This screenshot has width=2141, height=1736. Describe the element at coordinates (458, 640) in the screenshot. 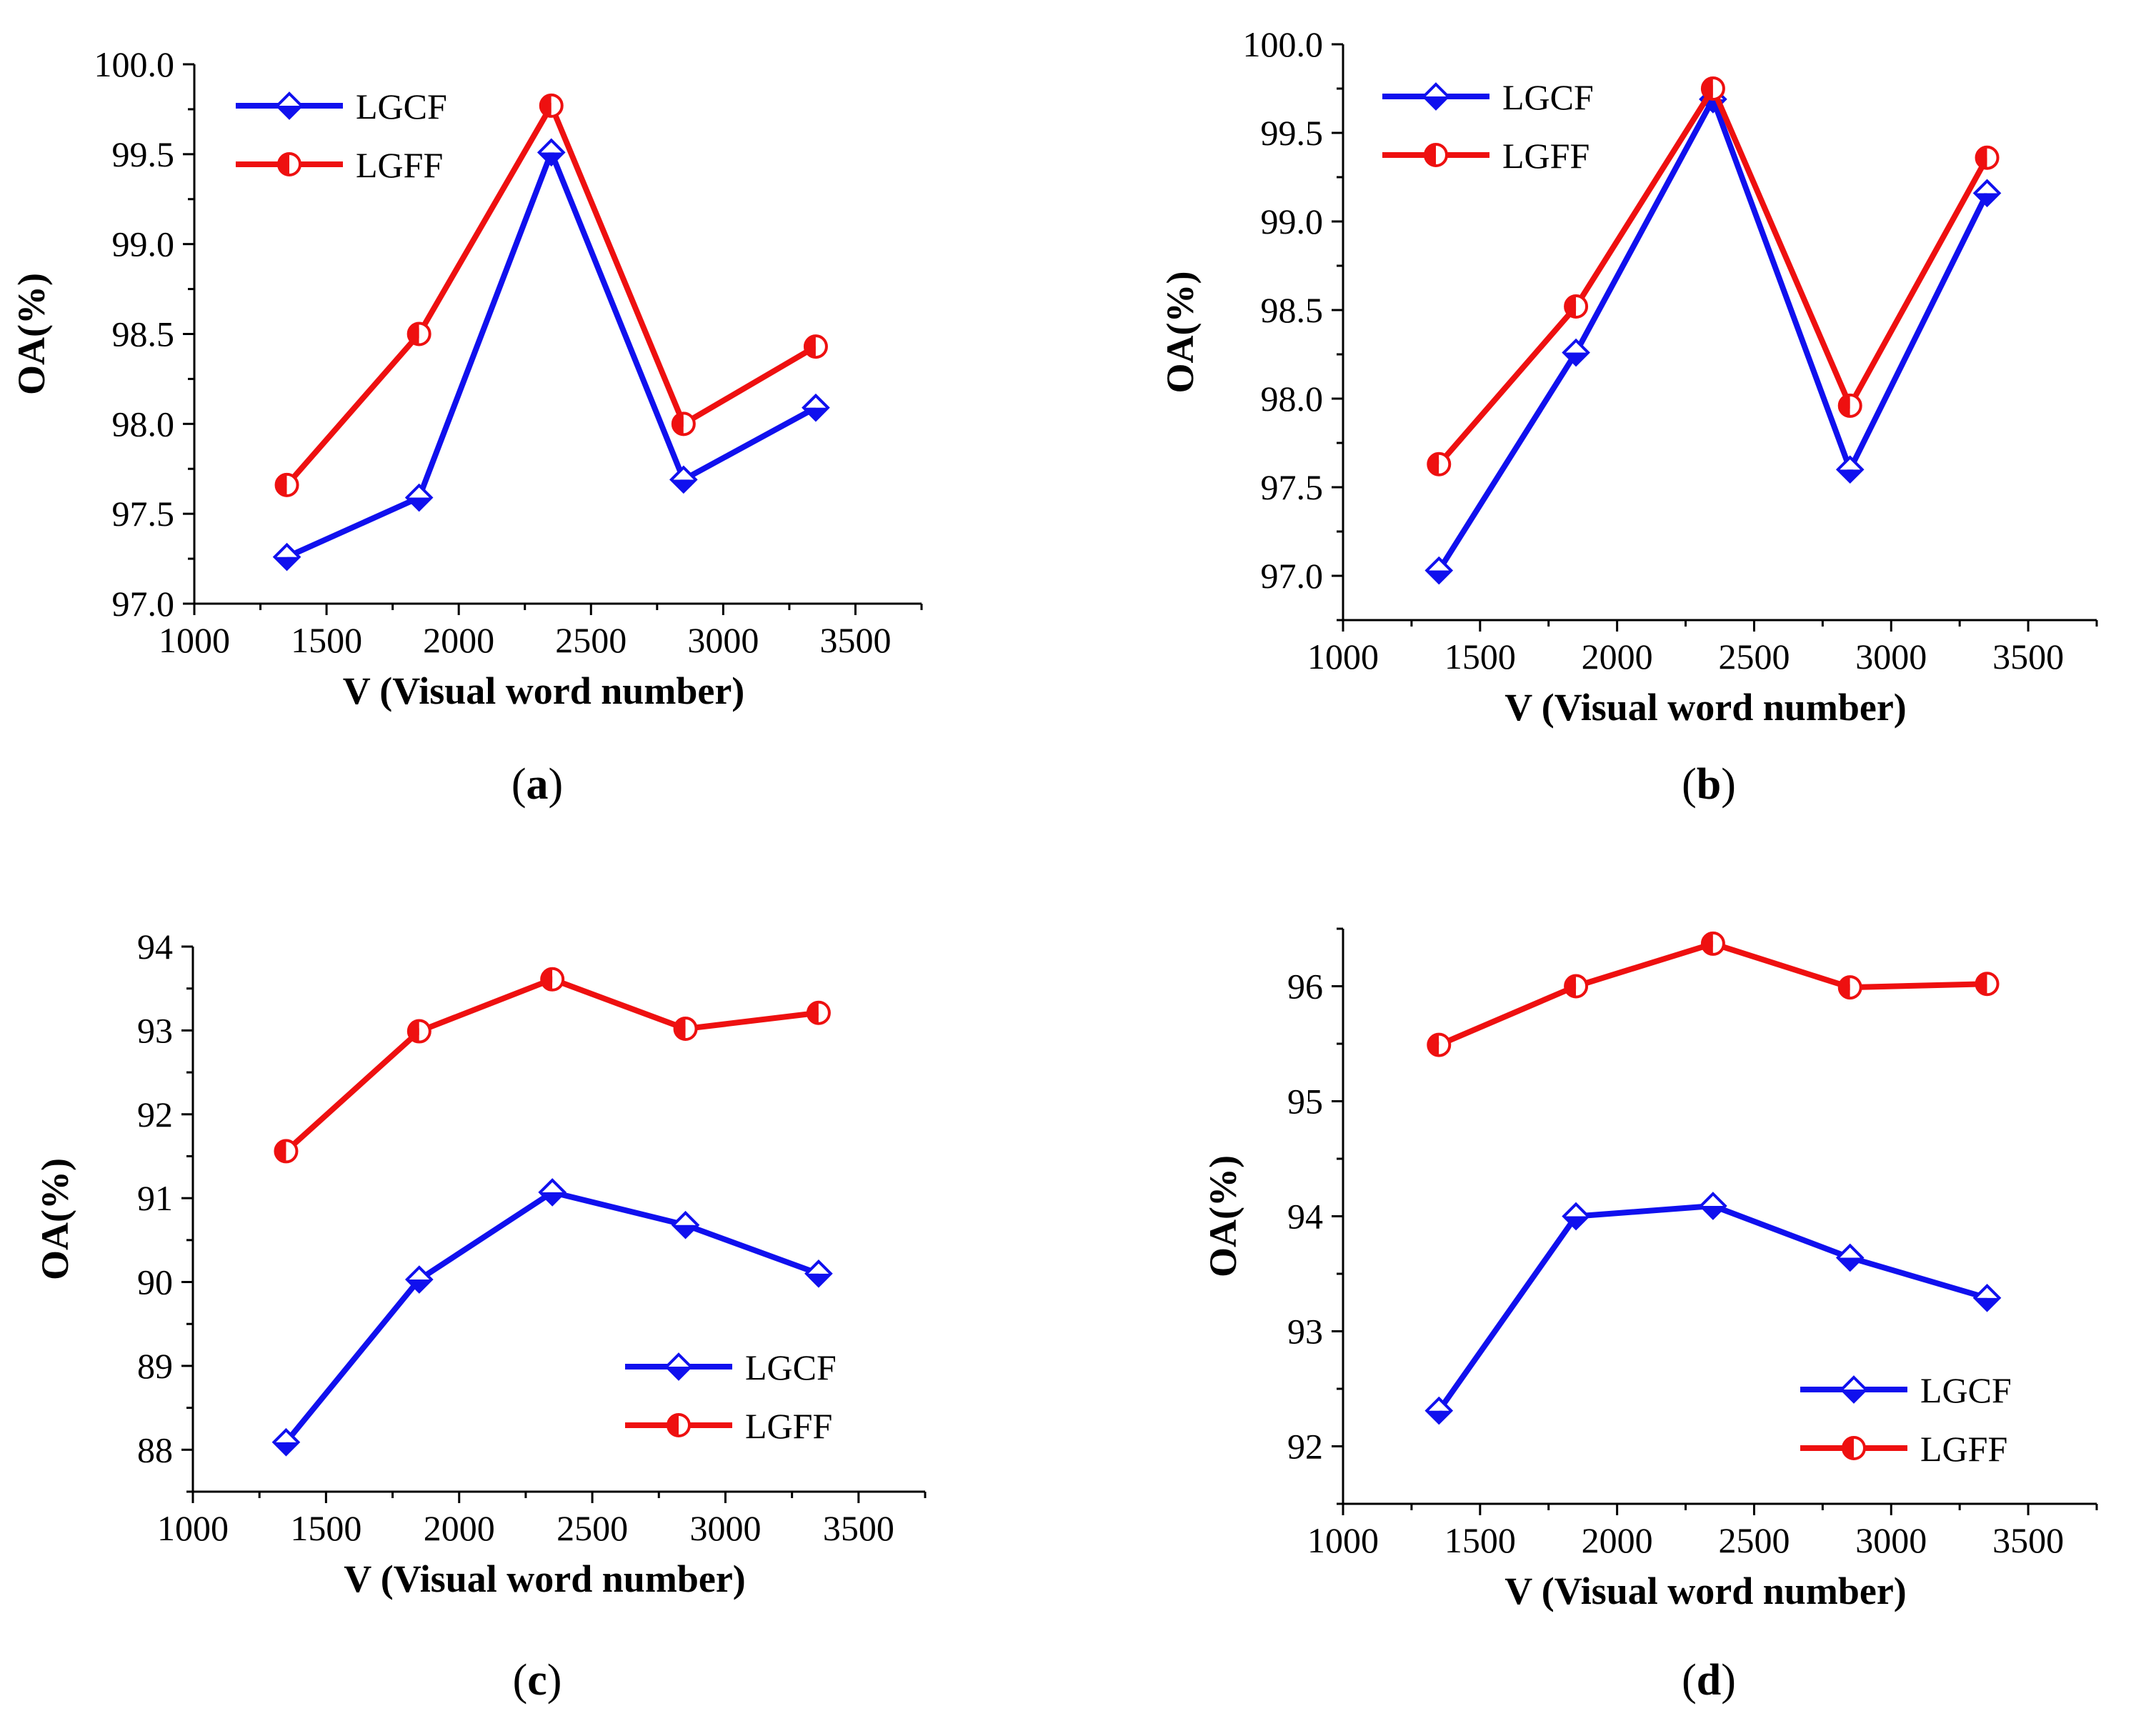

I see `x-tick-label-a: 2000` at that location.